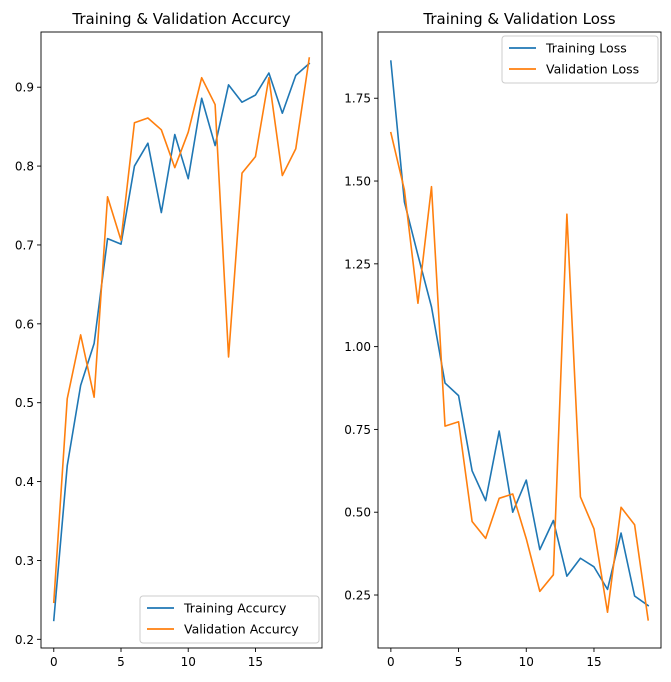  I want to click on y-tick-label: 0.6, so click(24, 324).